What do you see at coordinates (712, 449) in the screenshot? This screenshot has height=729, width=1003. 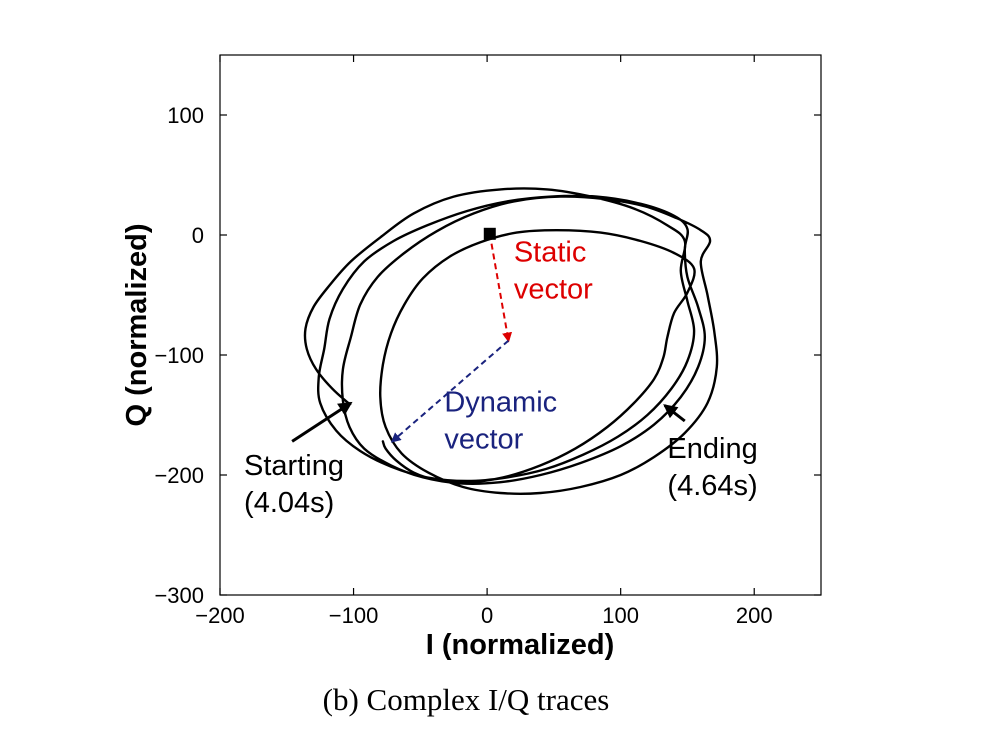 I see `ending-label-line: Ending` at bounding box center [712, 449].